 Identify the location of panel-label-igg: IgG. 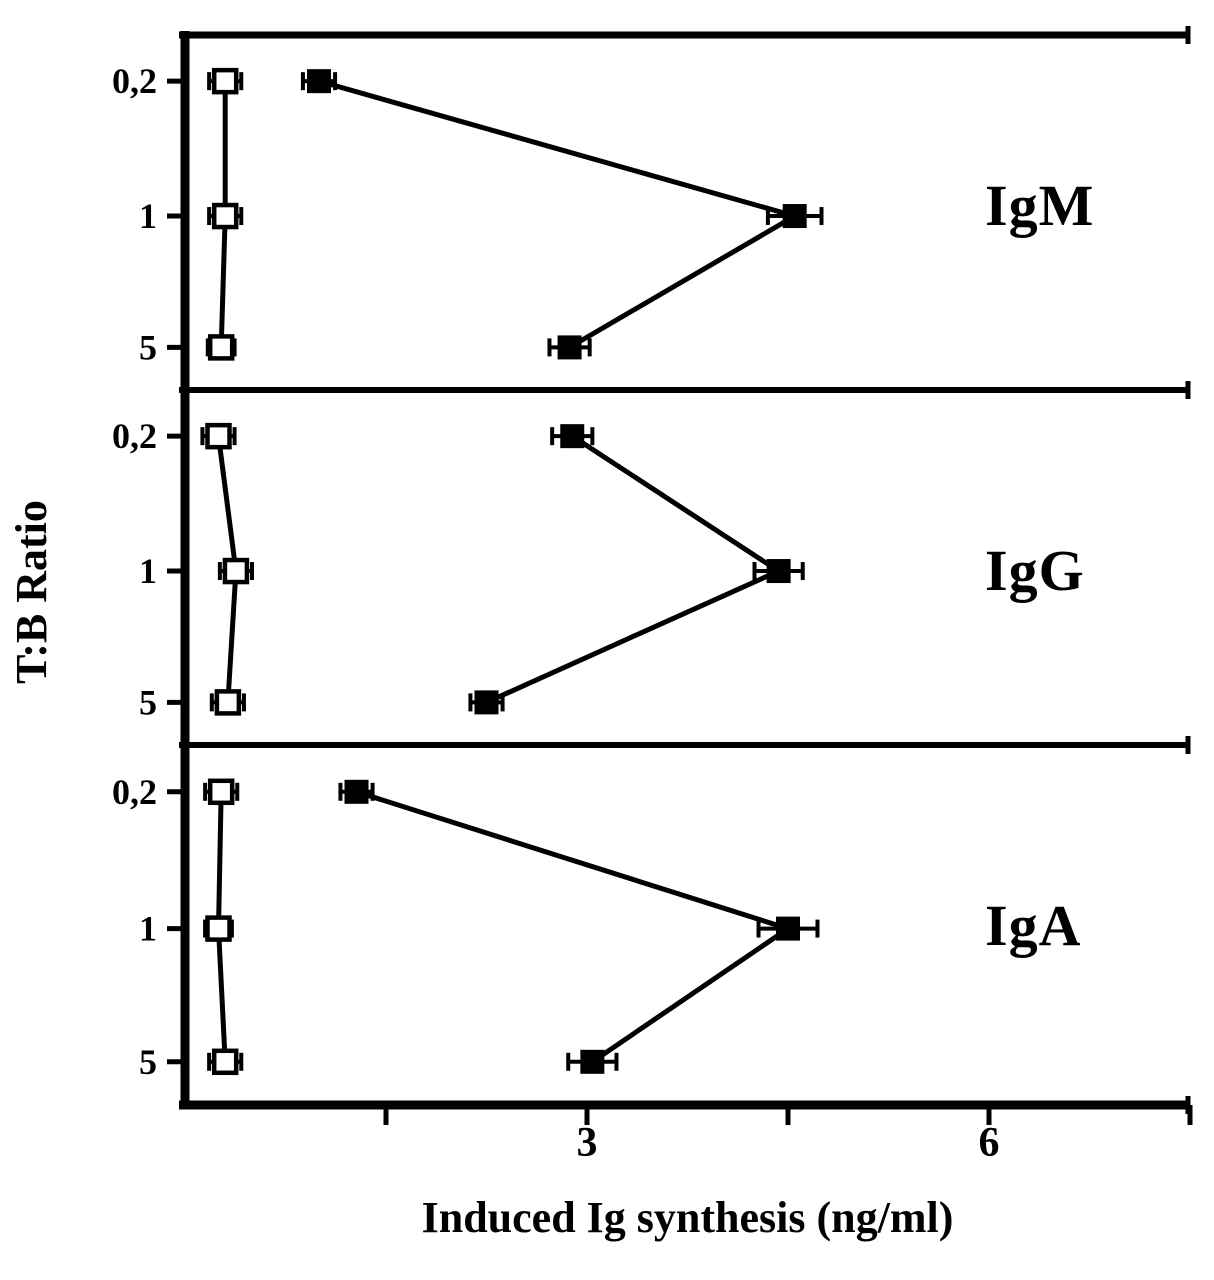
(1035, 570).